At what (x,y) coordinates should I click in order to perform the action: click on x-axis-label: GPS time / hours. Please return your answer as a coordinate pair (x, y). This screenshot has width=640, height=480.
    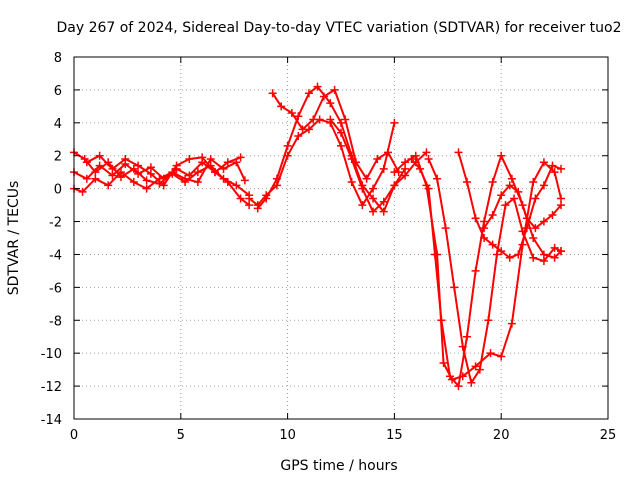
    Looking at the image, I should click on (338, 466).